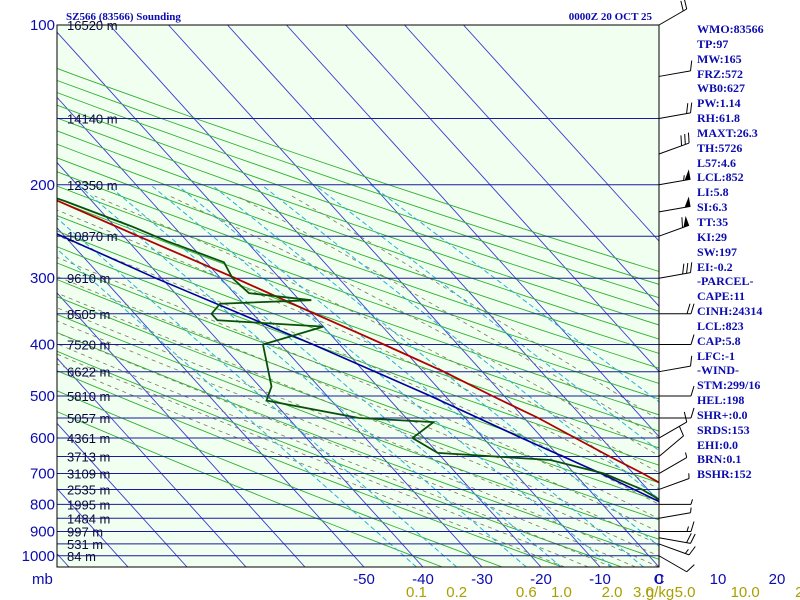  What do you see at coordinates (514, 293) in the screenshot?
I see `mixing-ratio-line` at bounding box center [514, 293].